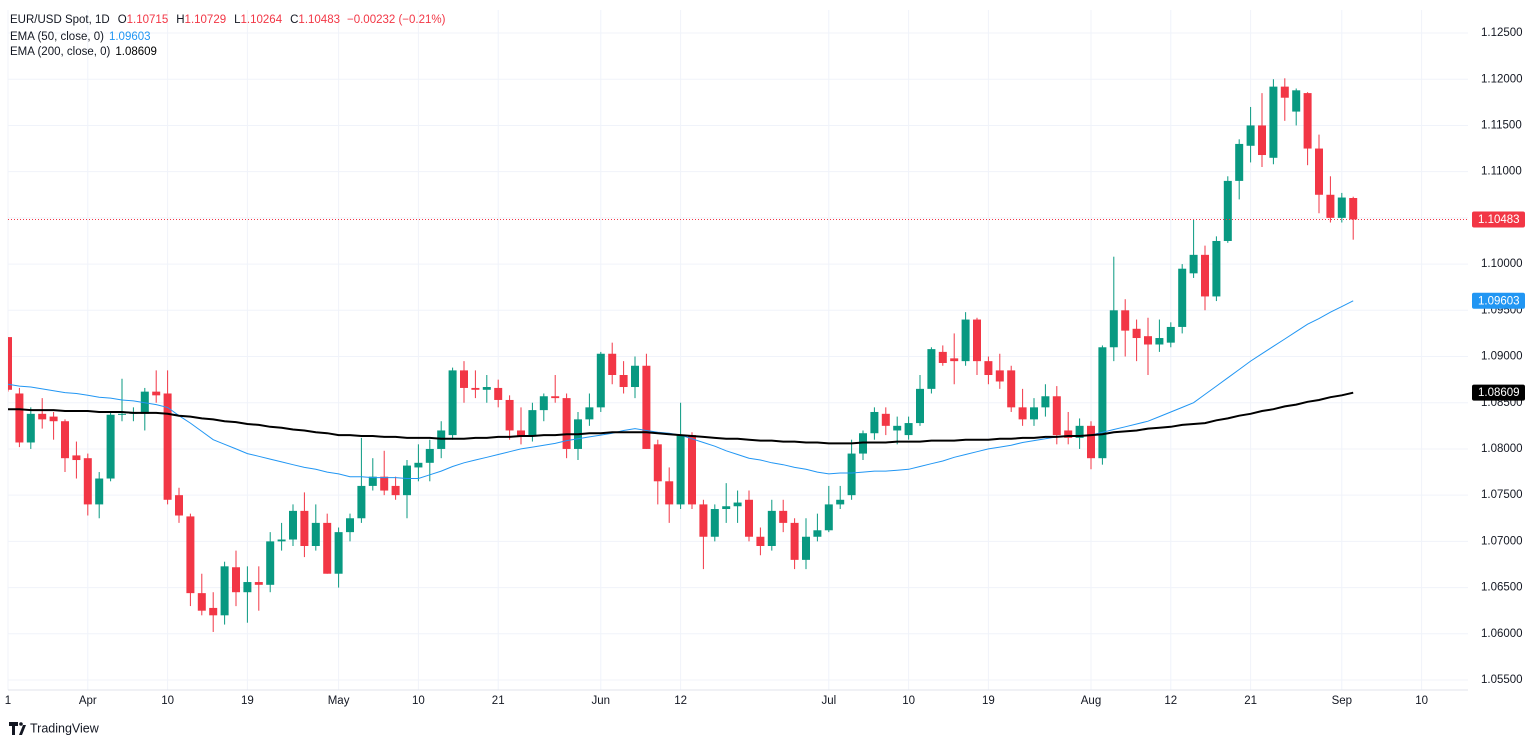 The width and height of the screenshot is (1536, 744). Describe the element at coordinates (294, 20) in the screenshot. I see `ohlc-key: C` at that location.